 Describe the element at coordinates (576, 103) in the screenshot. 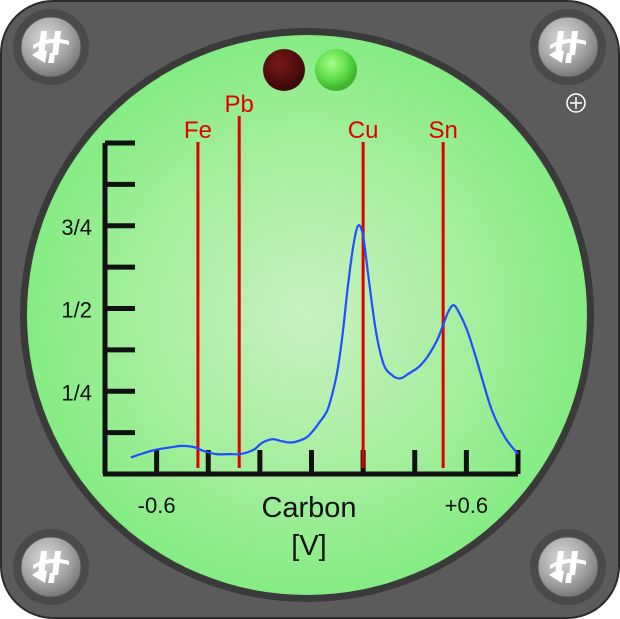

I see `crosshair-icon` at that location.